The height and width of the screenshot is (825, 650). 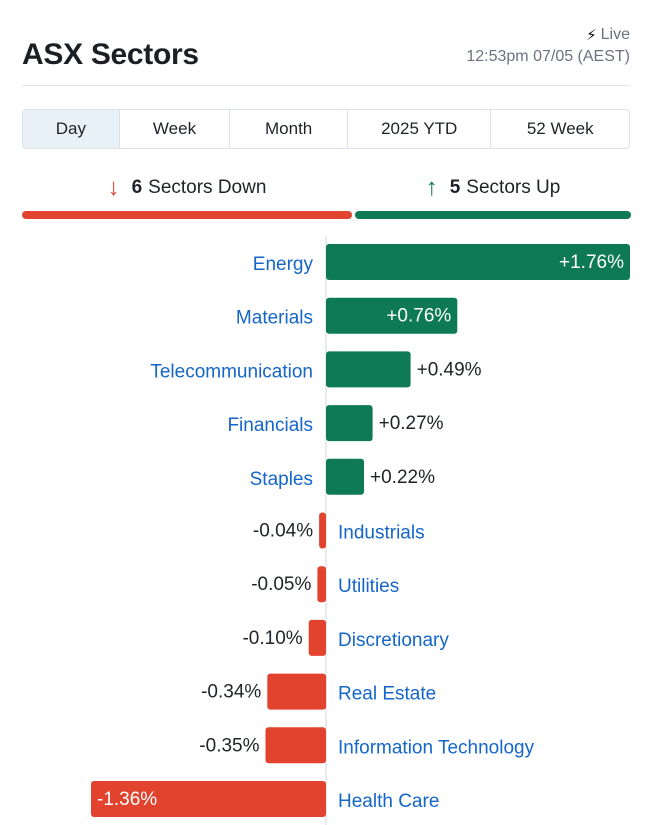 What do you see at coordinates (231, 371) in the screenshot?
I see `sector-label-telecommunication: Telecommunication` at bounding box center [231, 371].